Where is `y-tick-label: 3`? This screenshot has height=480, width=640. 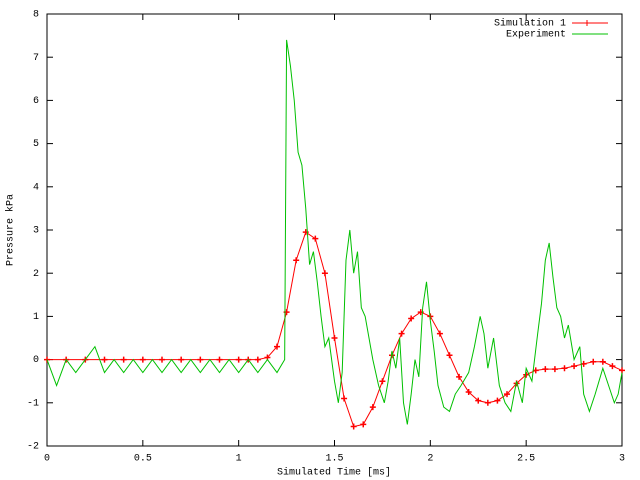 y-tick-label: 3 is located at coordinates (36, 231).